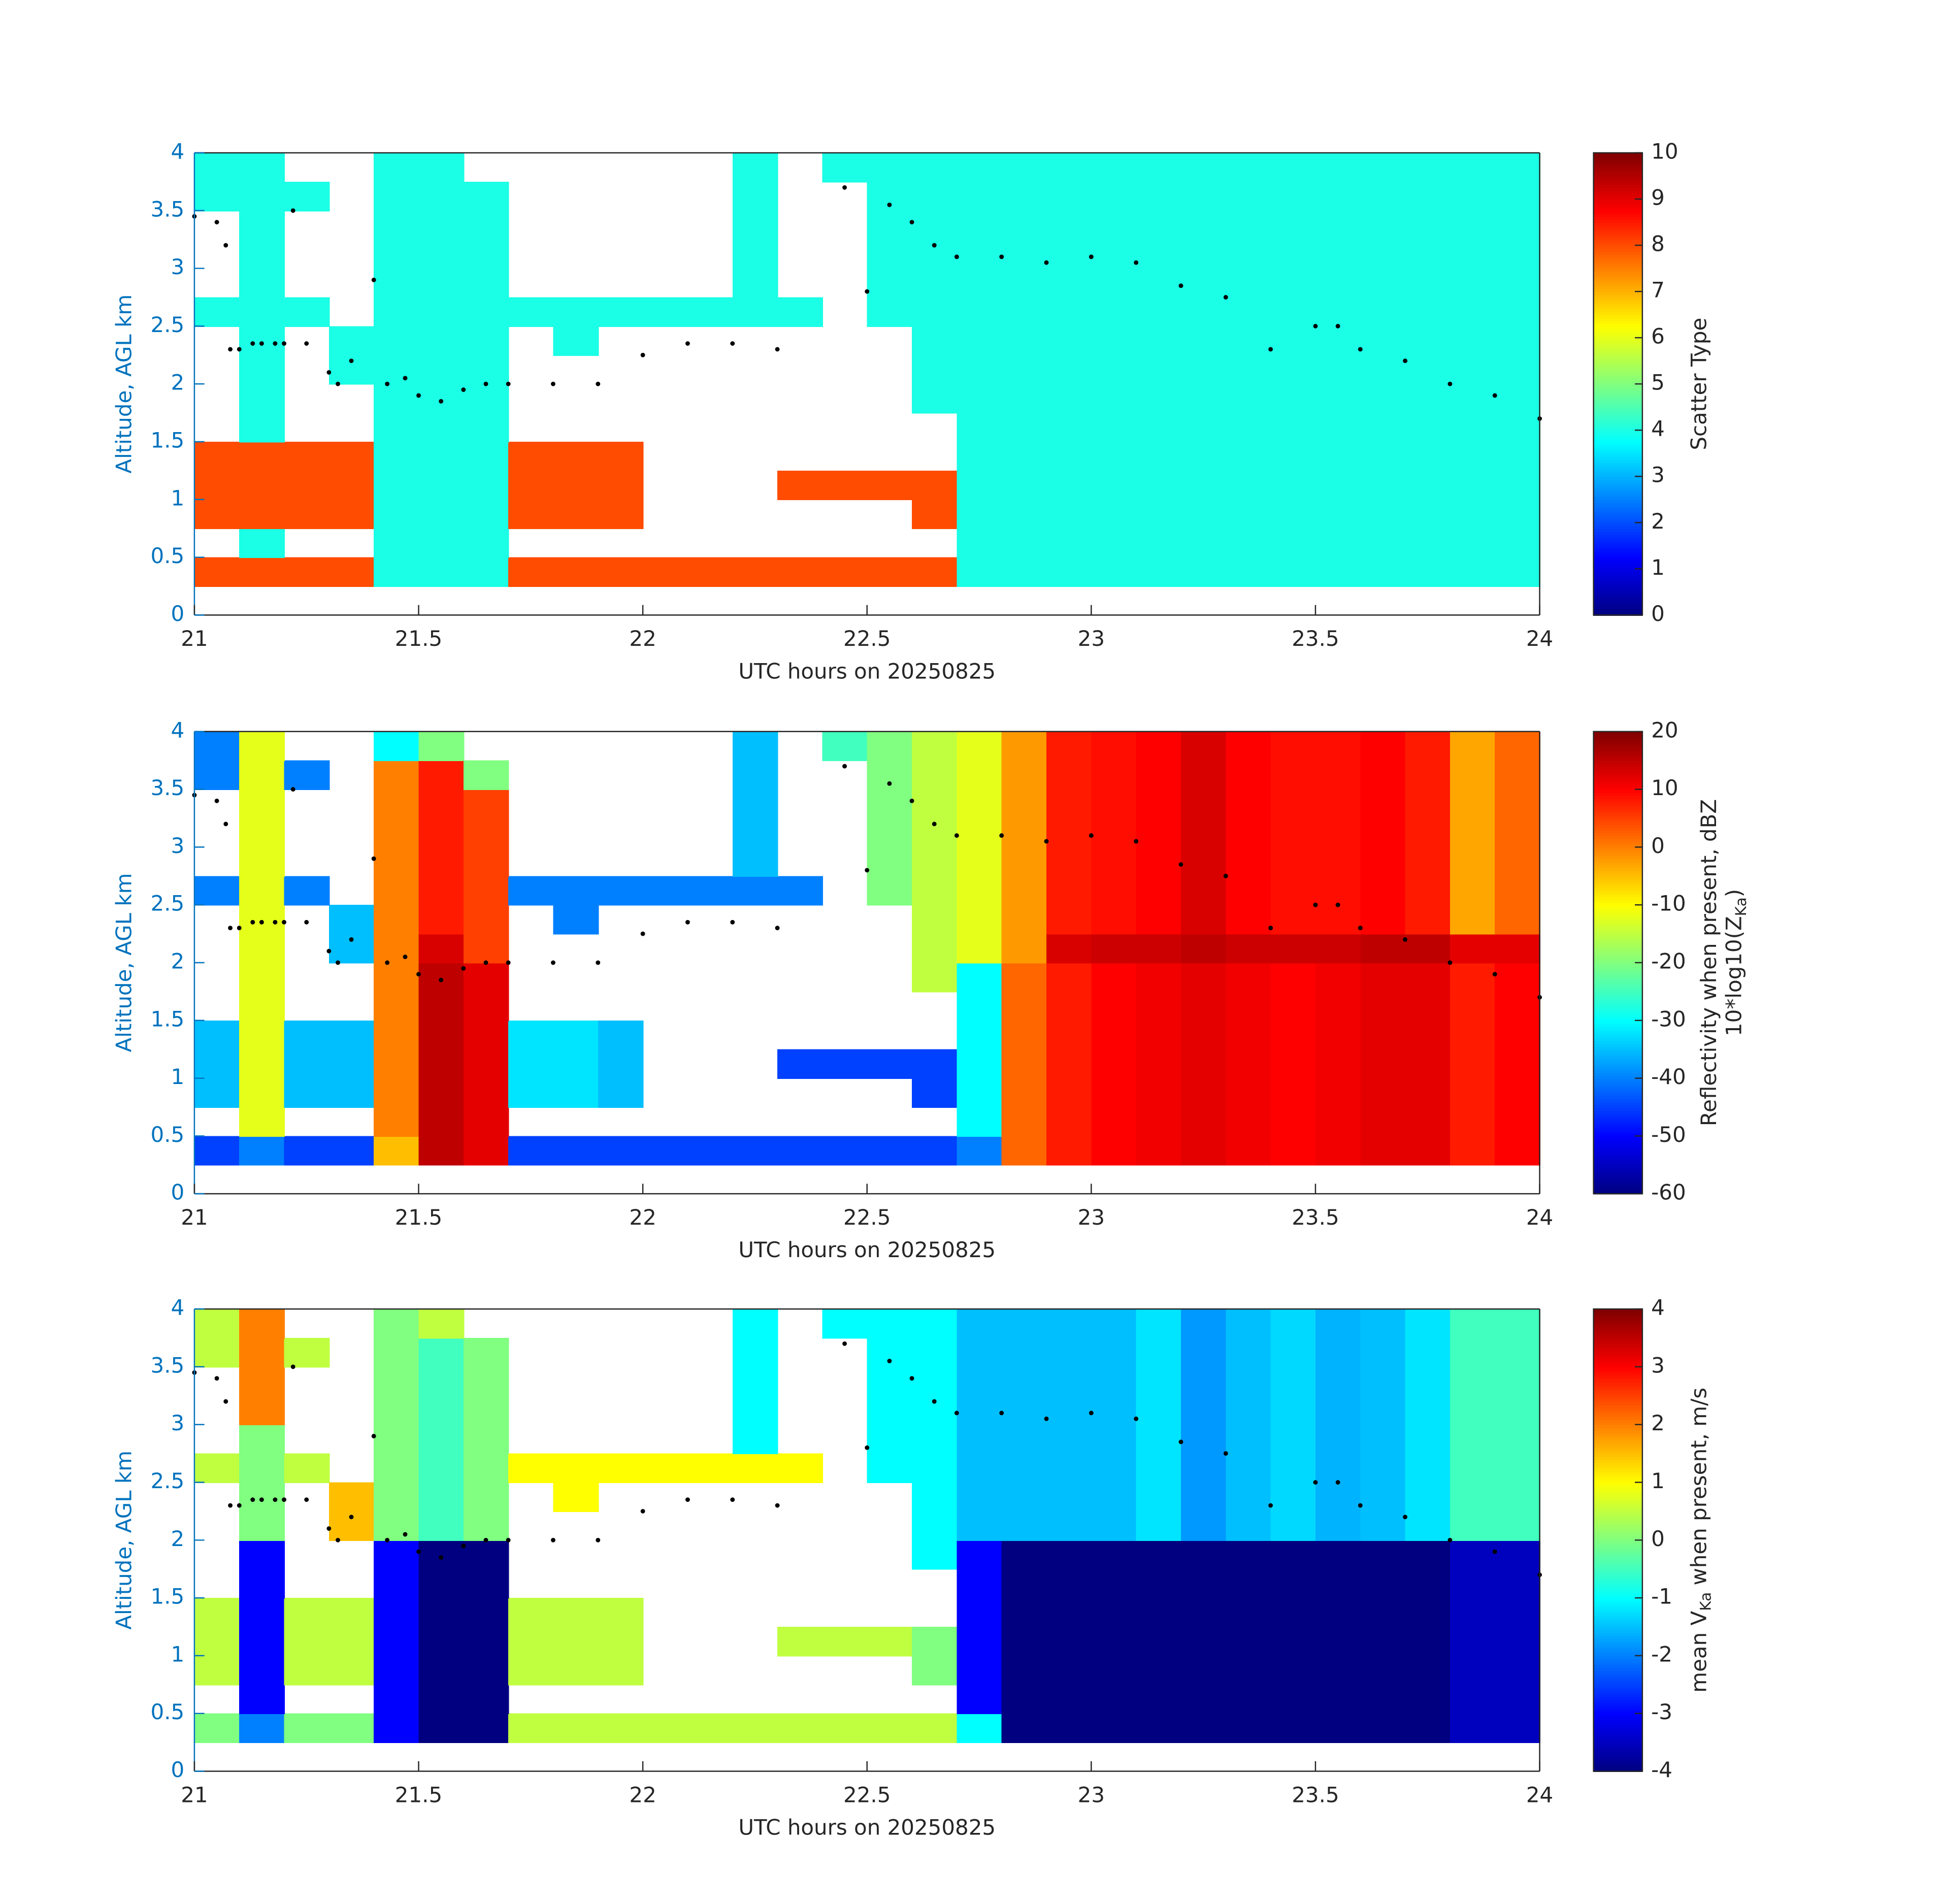 The width and height of the screenshot is (1942, 1904). I want to click on x-tick-label: 23.5, so click(1315, 1218).